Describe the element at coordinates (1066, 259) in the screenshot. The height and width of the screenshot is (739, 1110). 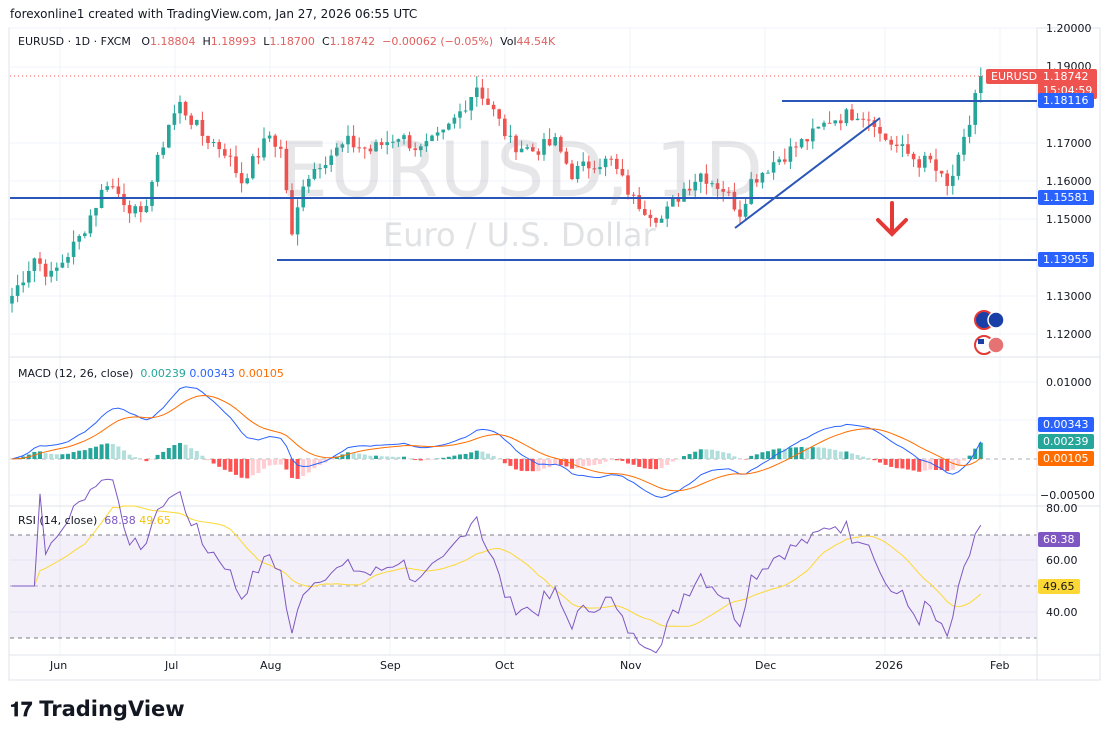
I see `support-lower-price-tag: 1.13955` at that location.